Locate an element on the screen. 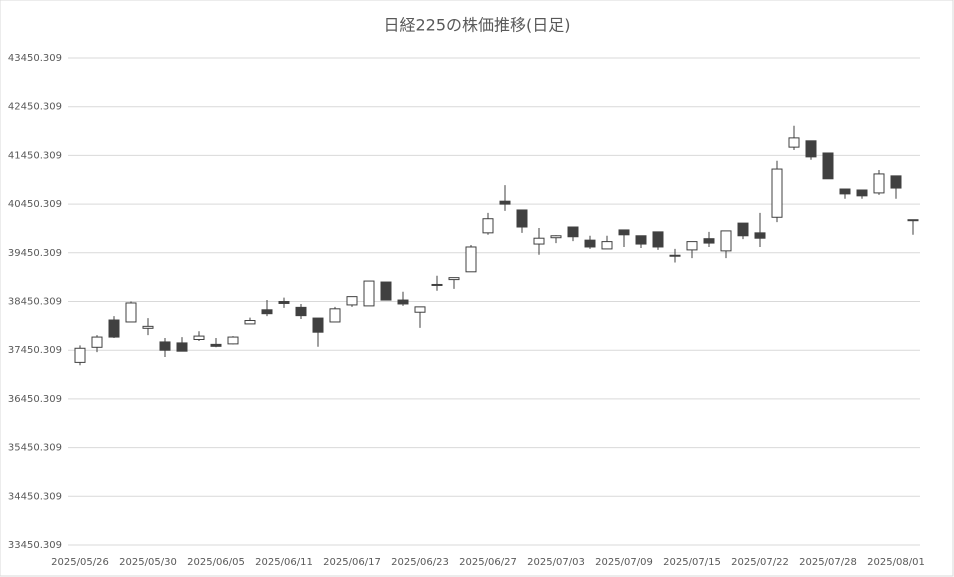 This screenshot has height=577, width=954. x-tick-label: 2025/07/03 is located at coordinates (556, 562).